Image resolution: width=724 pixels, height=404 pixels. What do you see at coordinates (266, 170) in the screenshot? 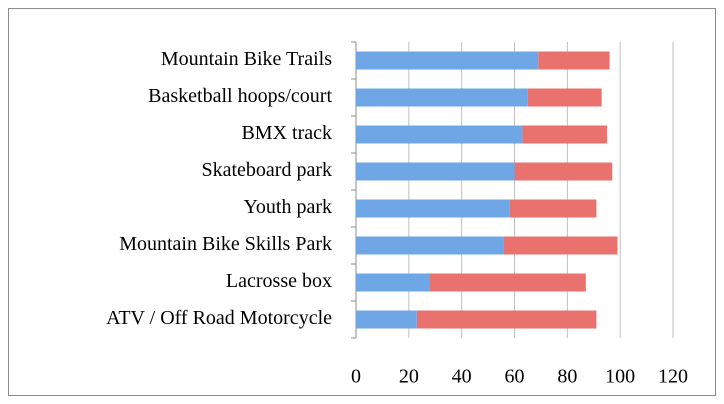
I see `y-tick-label: Skateboard park` at bounding box center [266, 170].